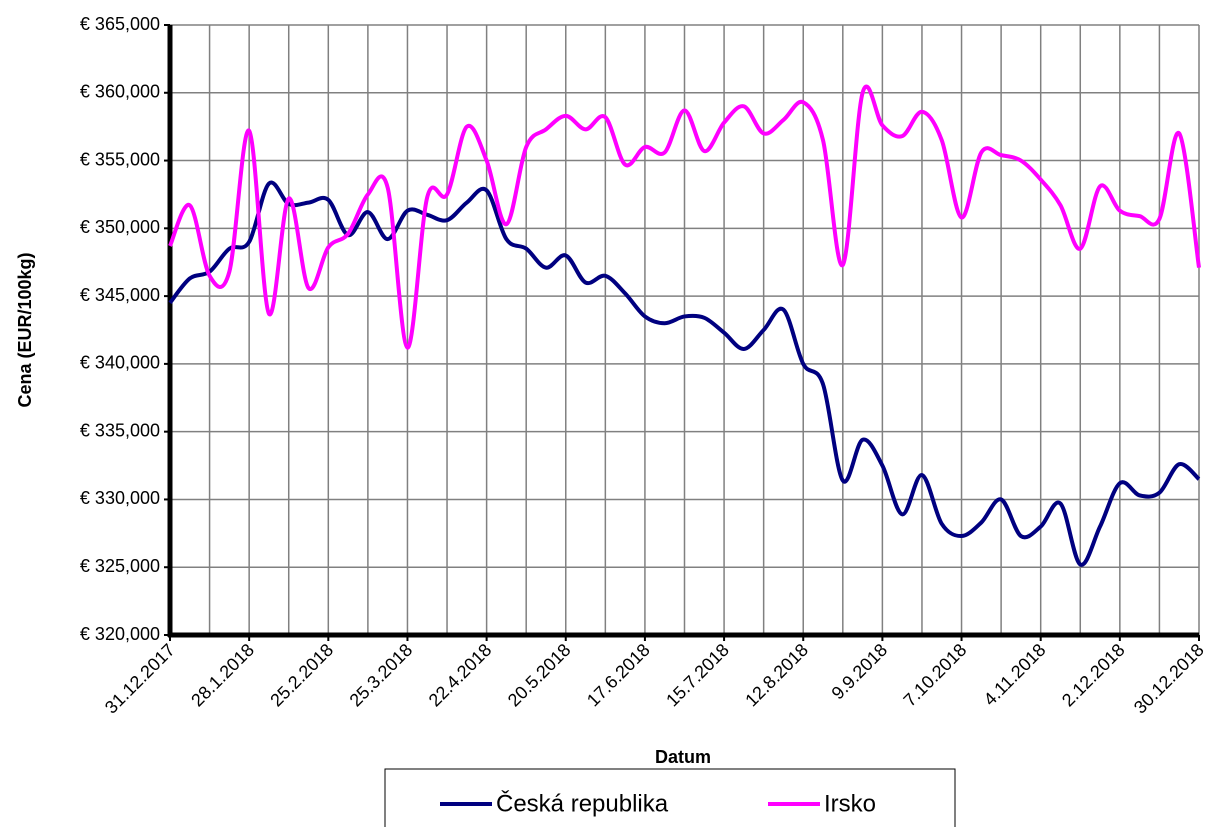 This screenshot has width=1205, height=827. Describe the element at coordinates (1015, 675) in the screenshot. I see `x-tick-label: 4.11.2018` at that location.